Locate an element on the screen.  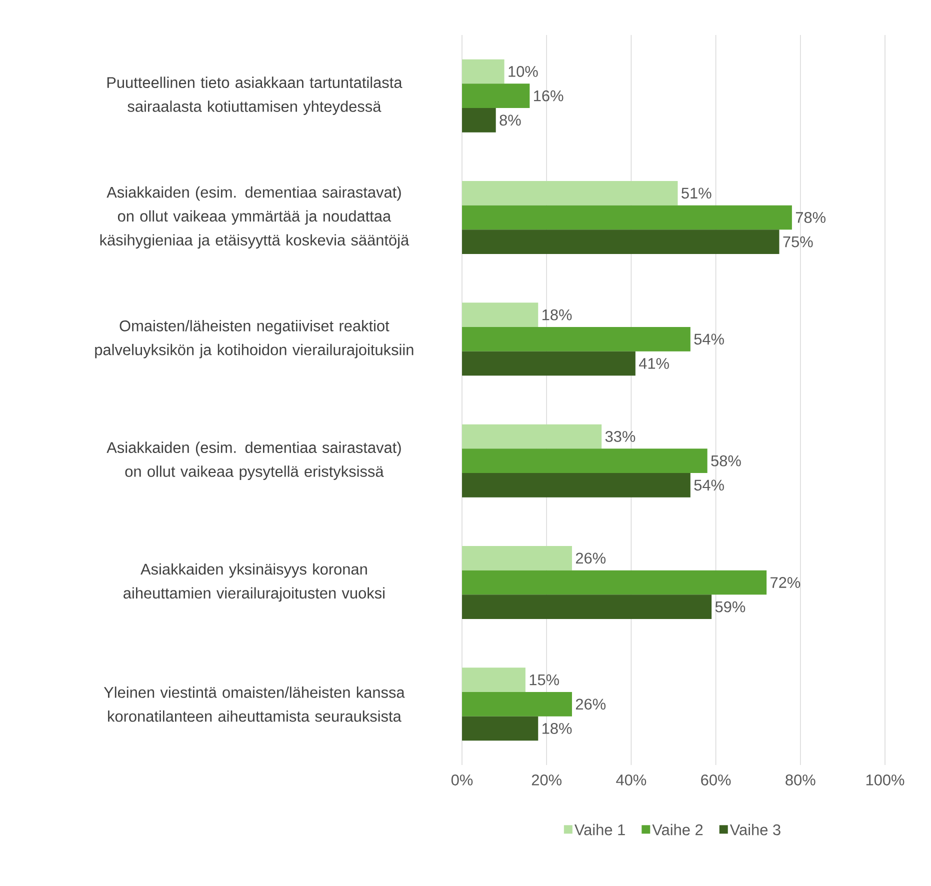
x-tick-label: 20% is located at coordinates (547, 780).